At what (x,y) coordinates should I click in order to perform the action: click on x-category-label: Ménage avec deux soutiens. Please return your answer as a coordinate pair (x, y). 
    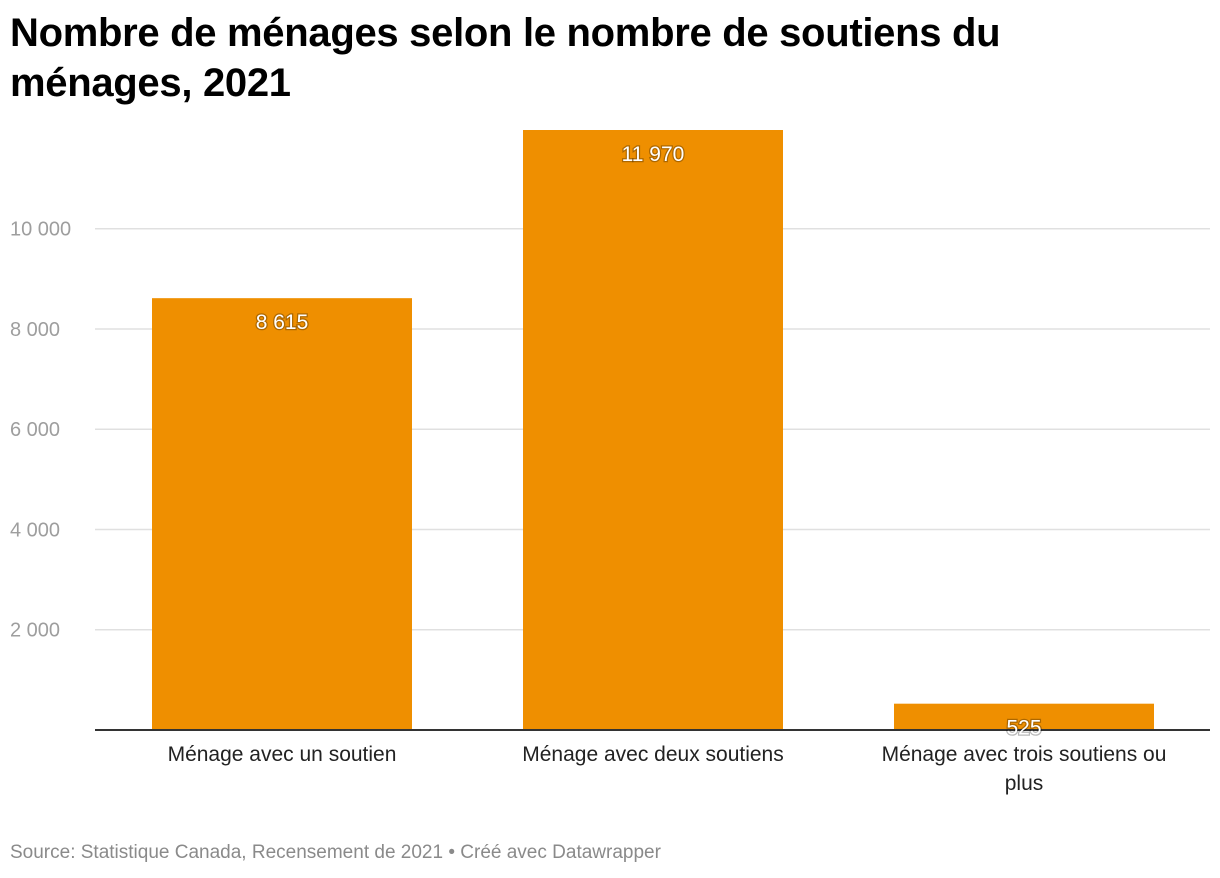
    Looking at the image, I should click on (653, 754).